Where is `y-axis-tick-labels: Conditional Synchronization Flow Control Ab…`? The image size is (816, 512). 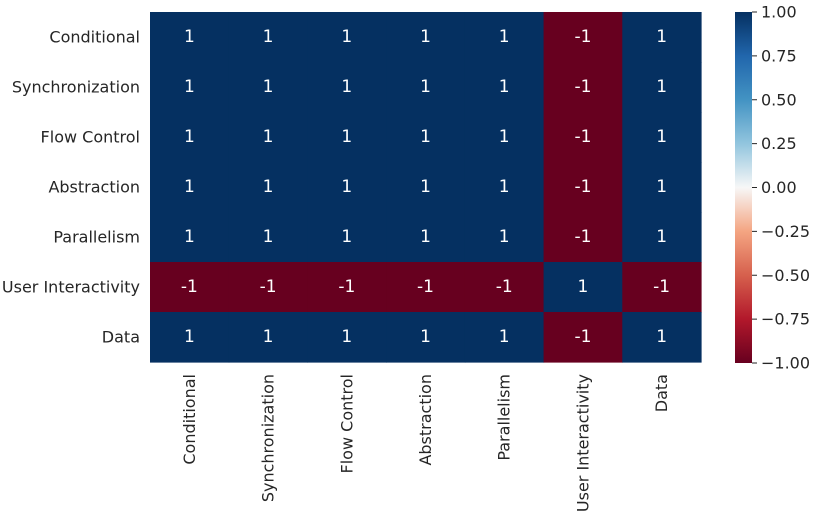 y-axis-tick-labels: Conditional Synchronization Flow Control Ab… is located at coordinates (71, 187).